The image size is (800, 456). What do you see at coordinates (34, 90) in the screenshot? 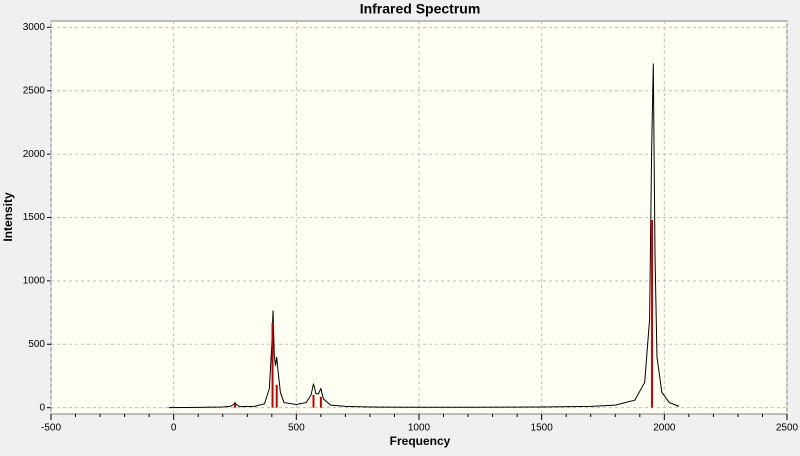
I see `y-tick-label: 2500` at bounding box center [34, 90].